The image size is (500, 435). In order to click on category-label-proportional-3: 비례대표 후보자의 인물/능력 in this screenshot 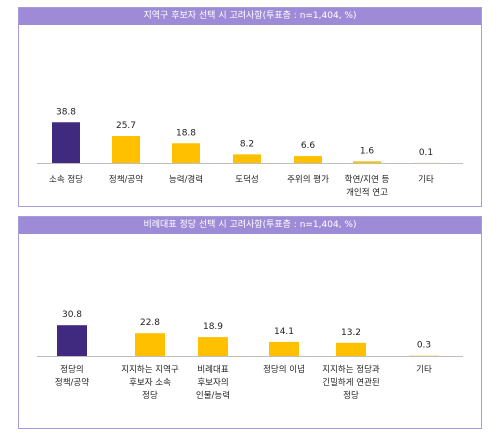, I will do `click(213, 382)`.